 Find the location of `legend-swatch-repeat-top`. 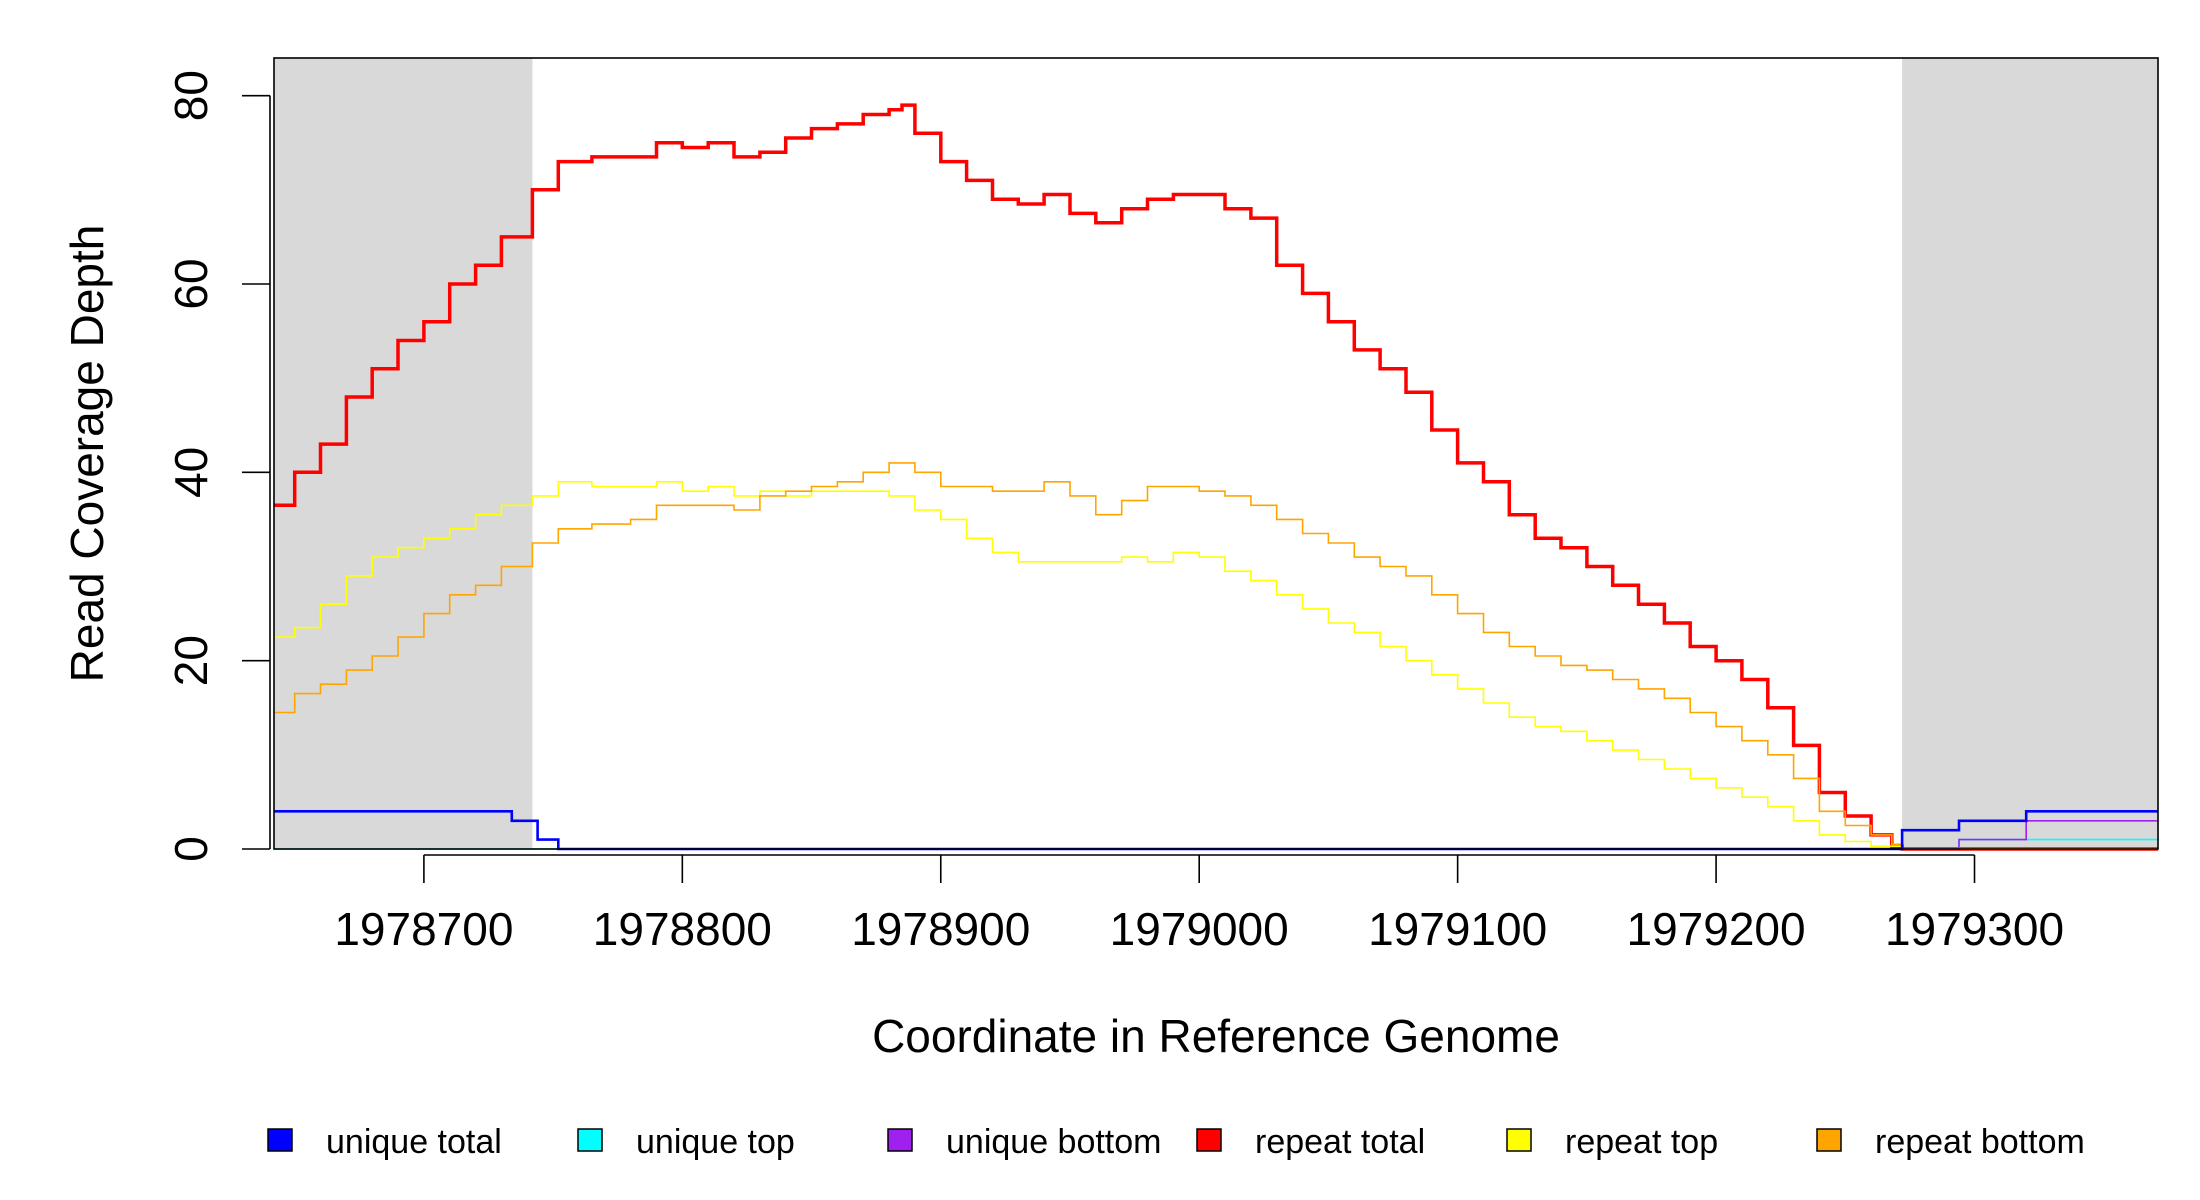

legend-swatch-repeat-top is located at coordinates (1519, 1140).